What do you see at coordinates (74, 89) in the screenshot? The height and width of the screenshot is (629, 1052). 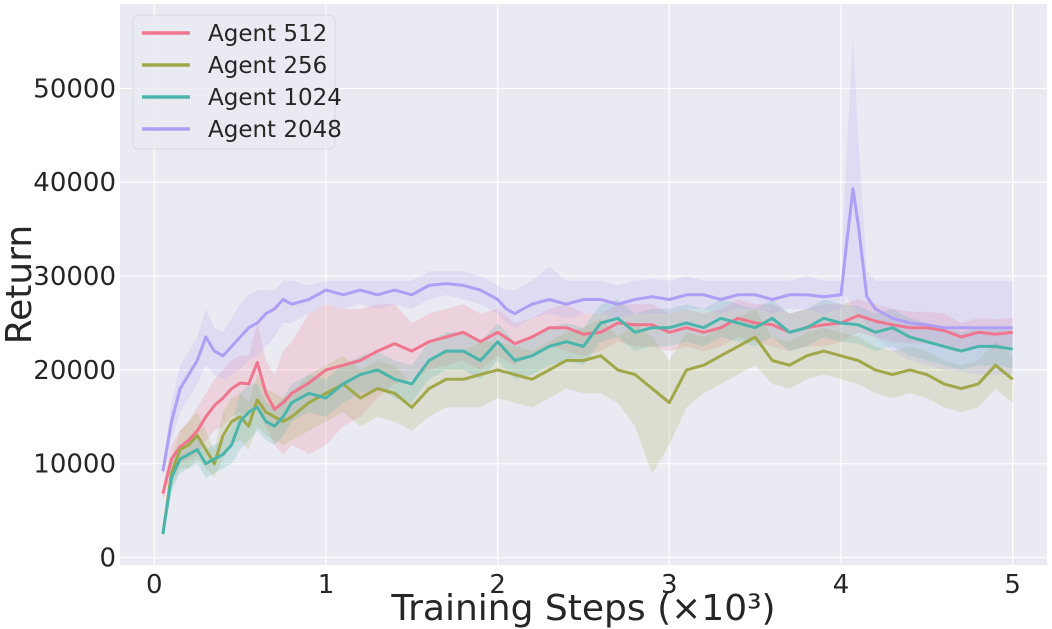 I see `y-tick-label: 50000` at bounding box center [74, 89].